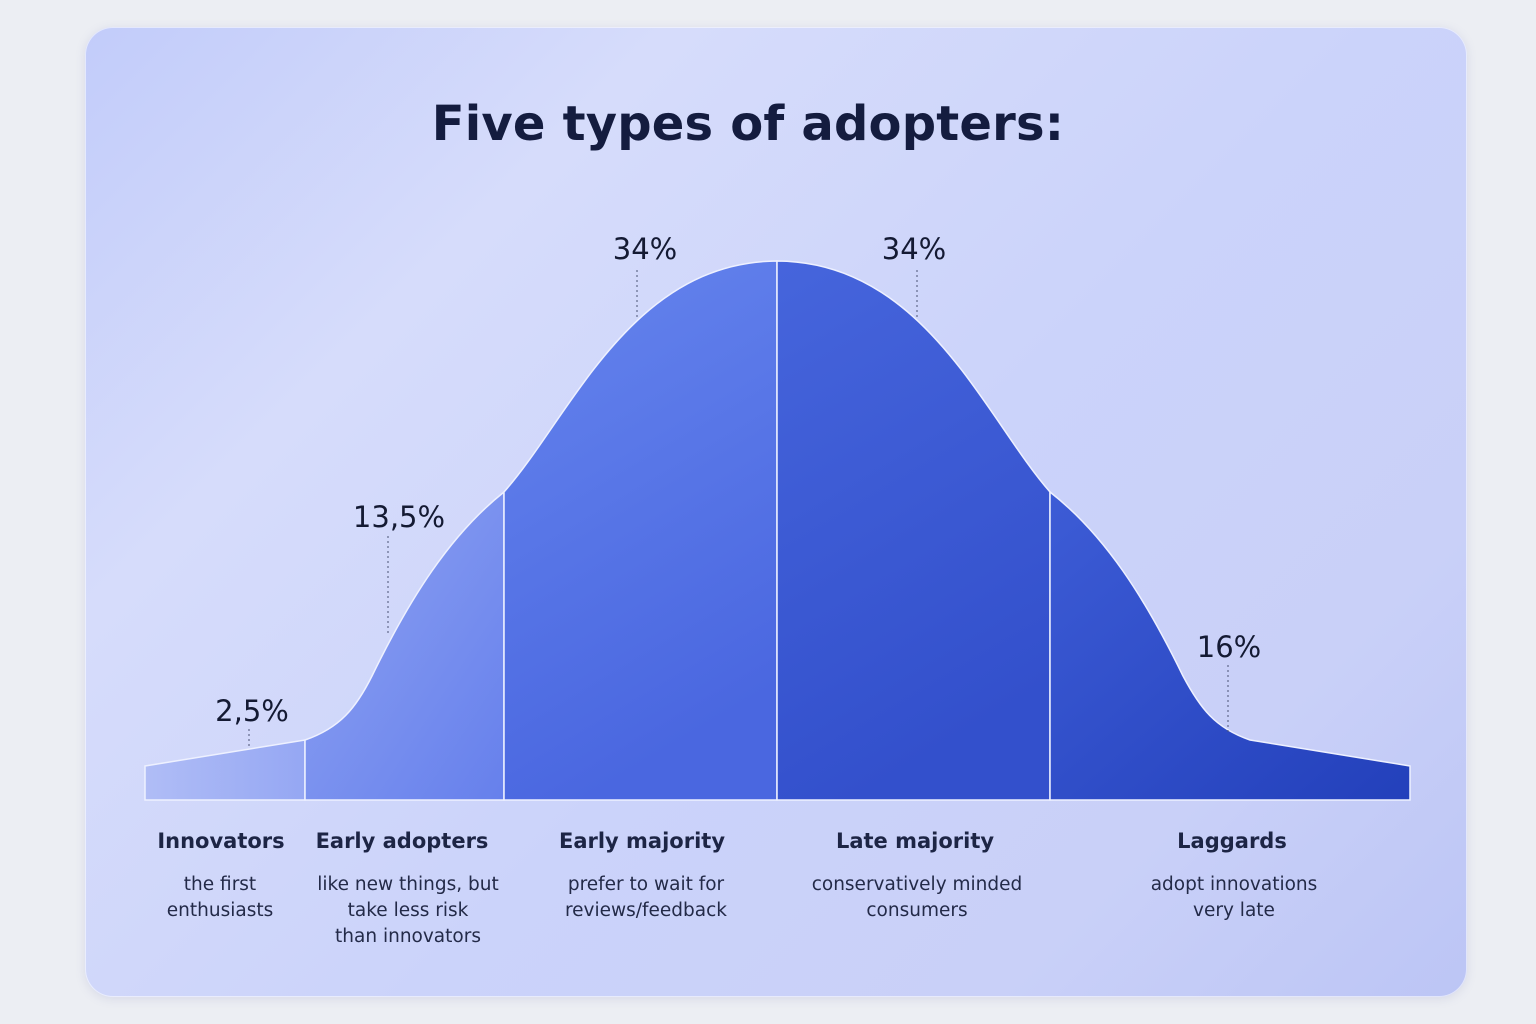 Image resolution: width=1536 pixels, height=1024 pixels. What do you see at coordinates (399, 517) in the screenshot?
I see `percent-early-adopters: 13,5%` at bounding box center [399, 517].